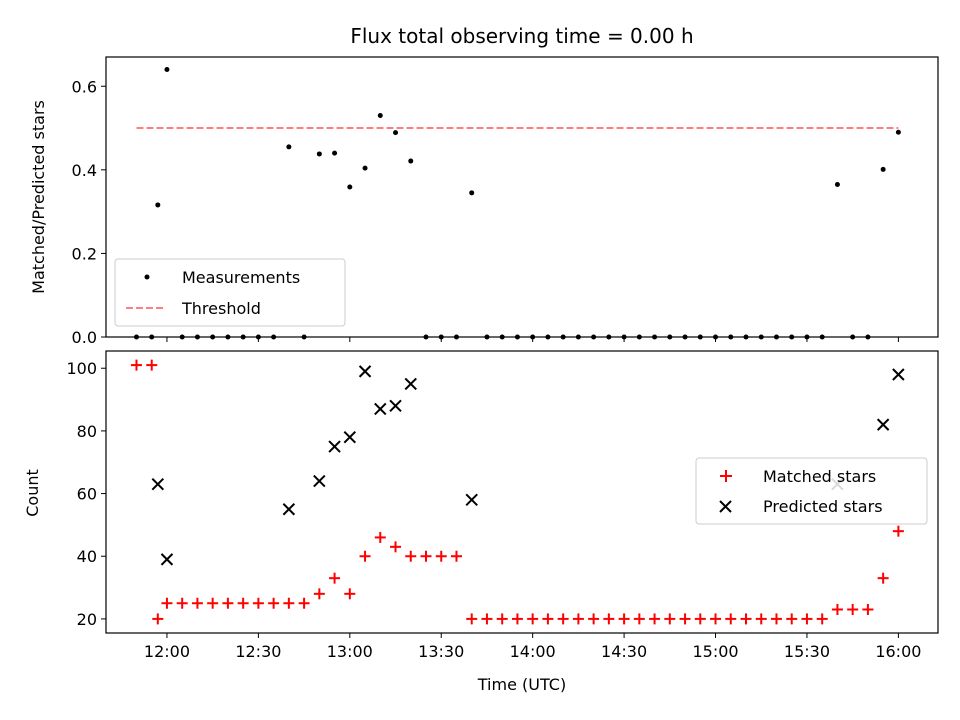 The image size is (960, 720). I want to click on y-tick-label: 100, so click(81, 368).